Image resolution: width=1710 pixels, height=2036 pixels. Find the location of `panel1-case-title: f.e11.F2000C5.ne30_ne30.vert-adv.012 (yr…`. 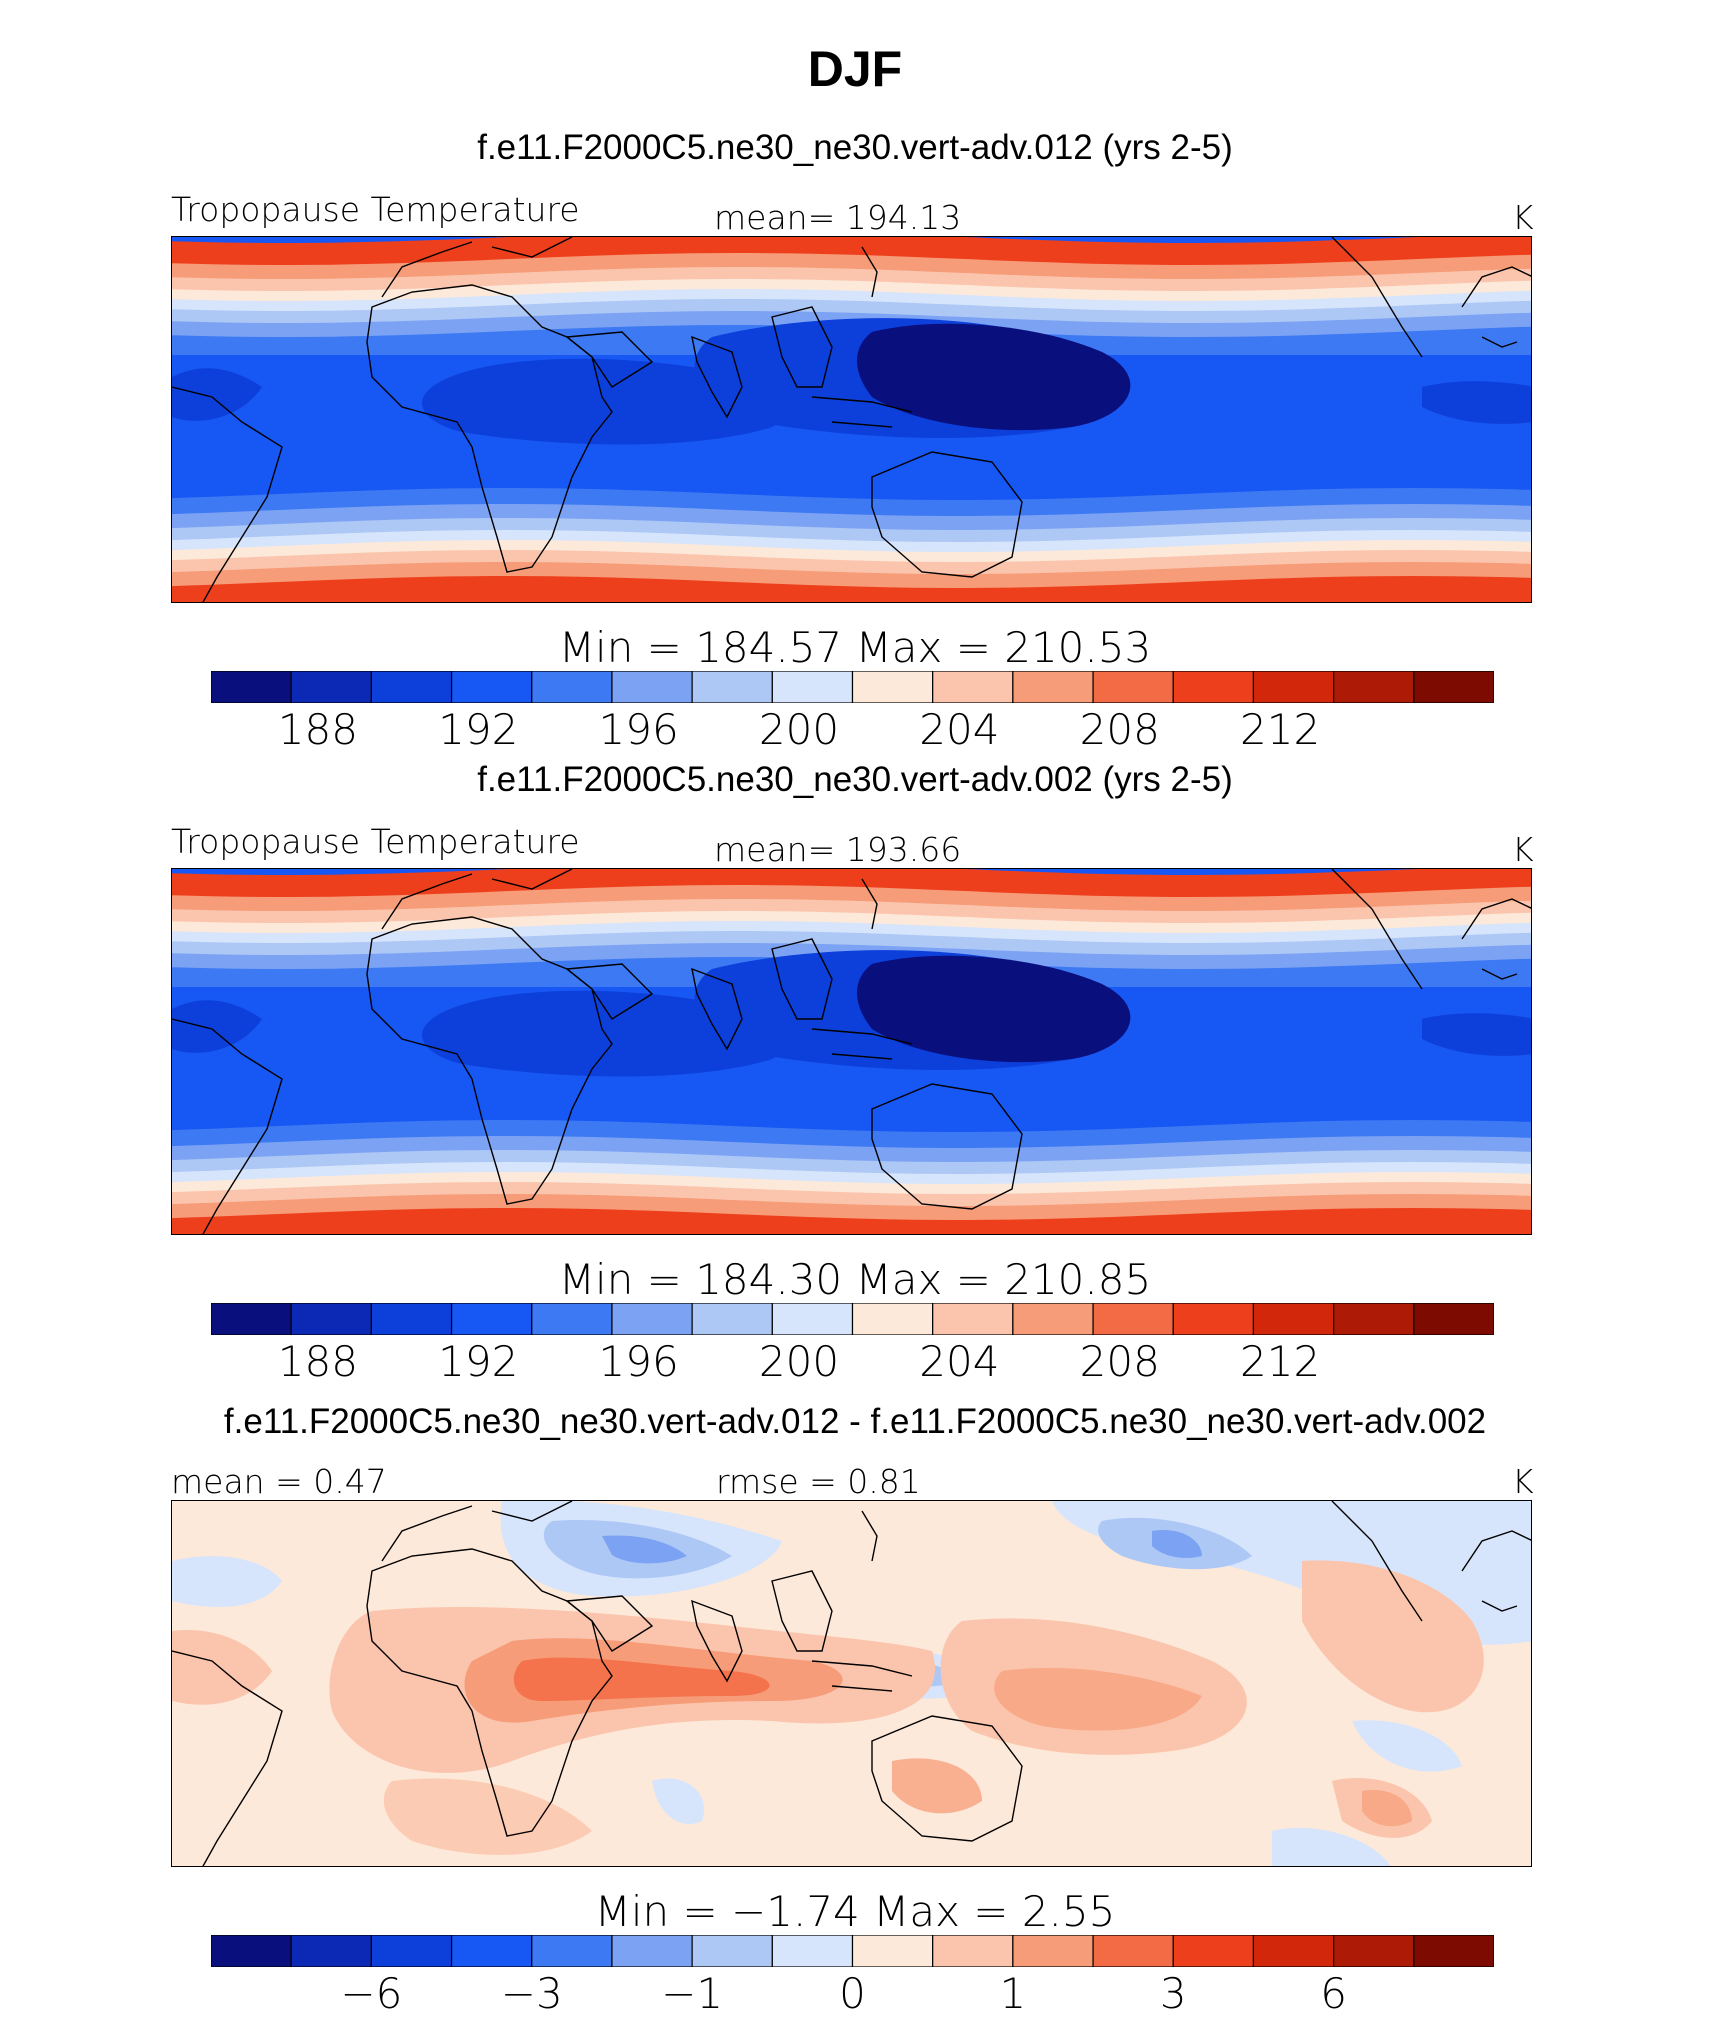

panel1-case-title: f.e11.F2000C5.ne30_ne30.vert-adv.012 (yr… is located at coordinates (855, 147).